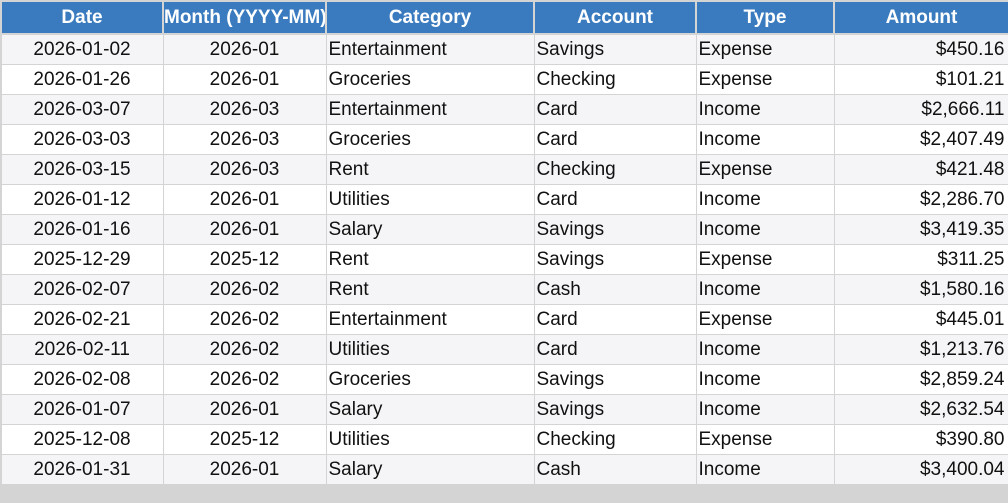  I want to click on header-amount: Amount, so click(920, 17).